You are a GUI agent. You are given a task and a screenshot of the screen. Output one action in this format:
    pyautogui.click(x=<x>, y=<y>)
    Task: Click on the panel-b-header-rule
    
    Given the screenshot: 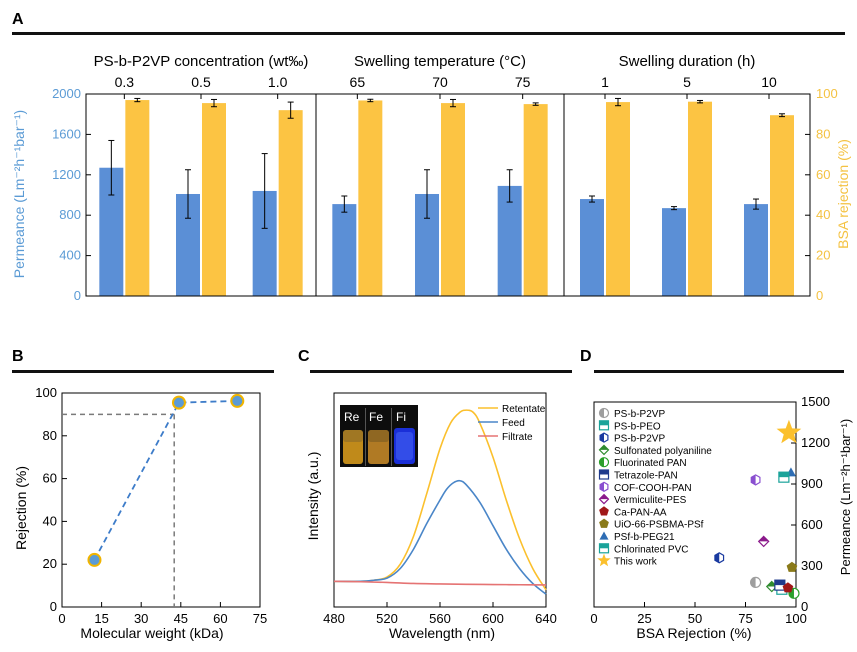 What is the action you would take?
    pyautogui.click(x=143, y=371)
    